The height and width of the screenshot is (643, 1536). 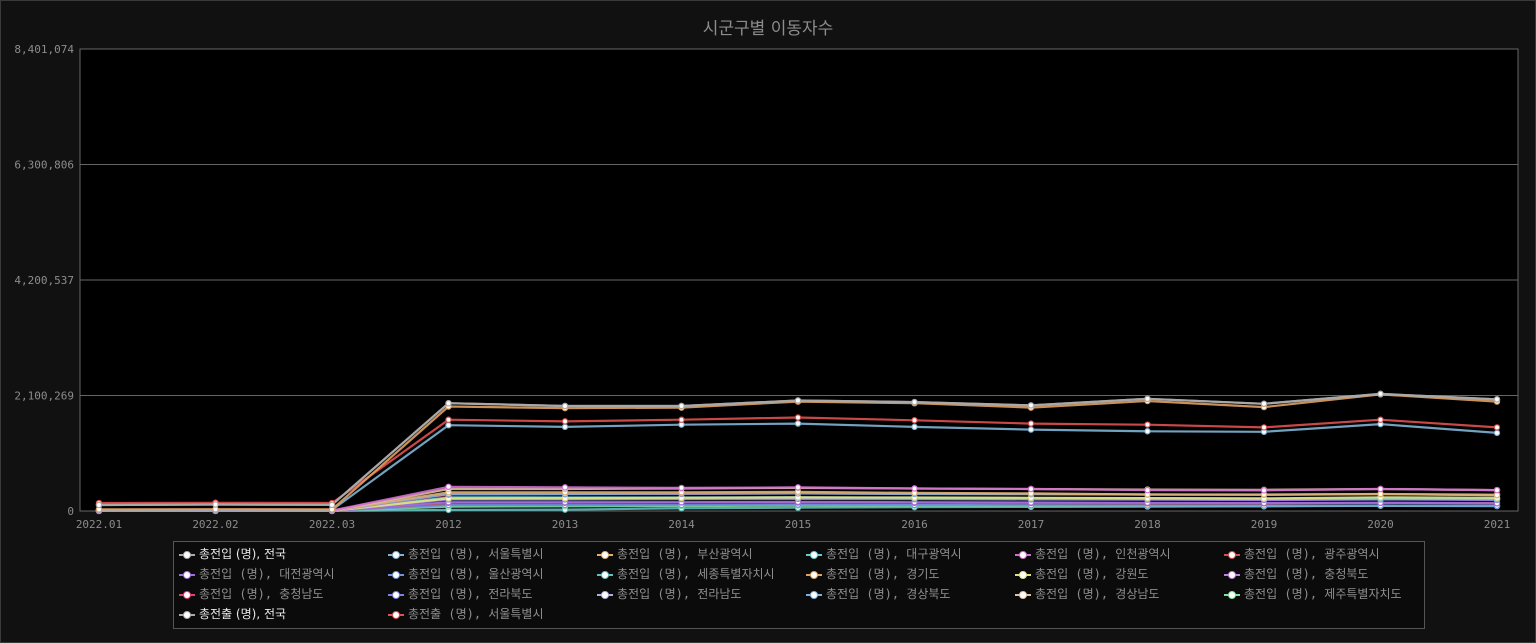 I want to click on x-tick-label: 2022.02, so click(x=215, y=524).